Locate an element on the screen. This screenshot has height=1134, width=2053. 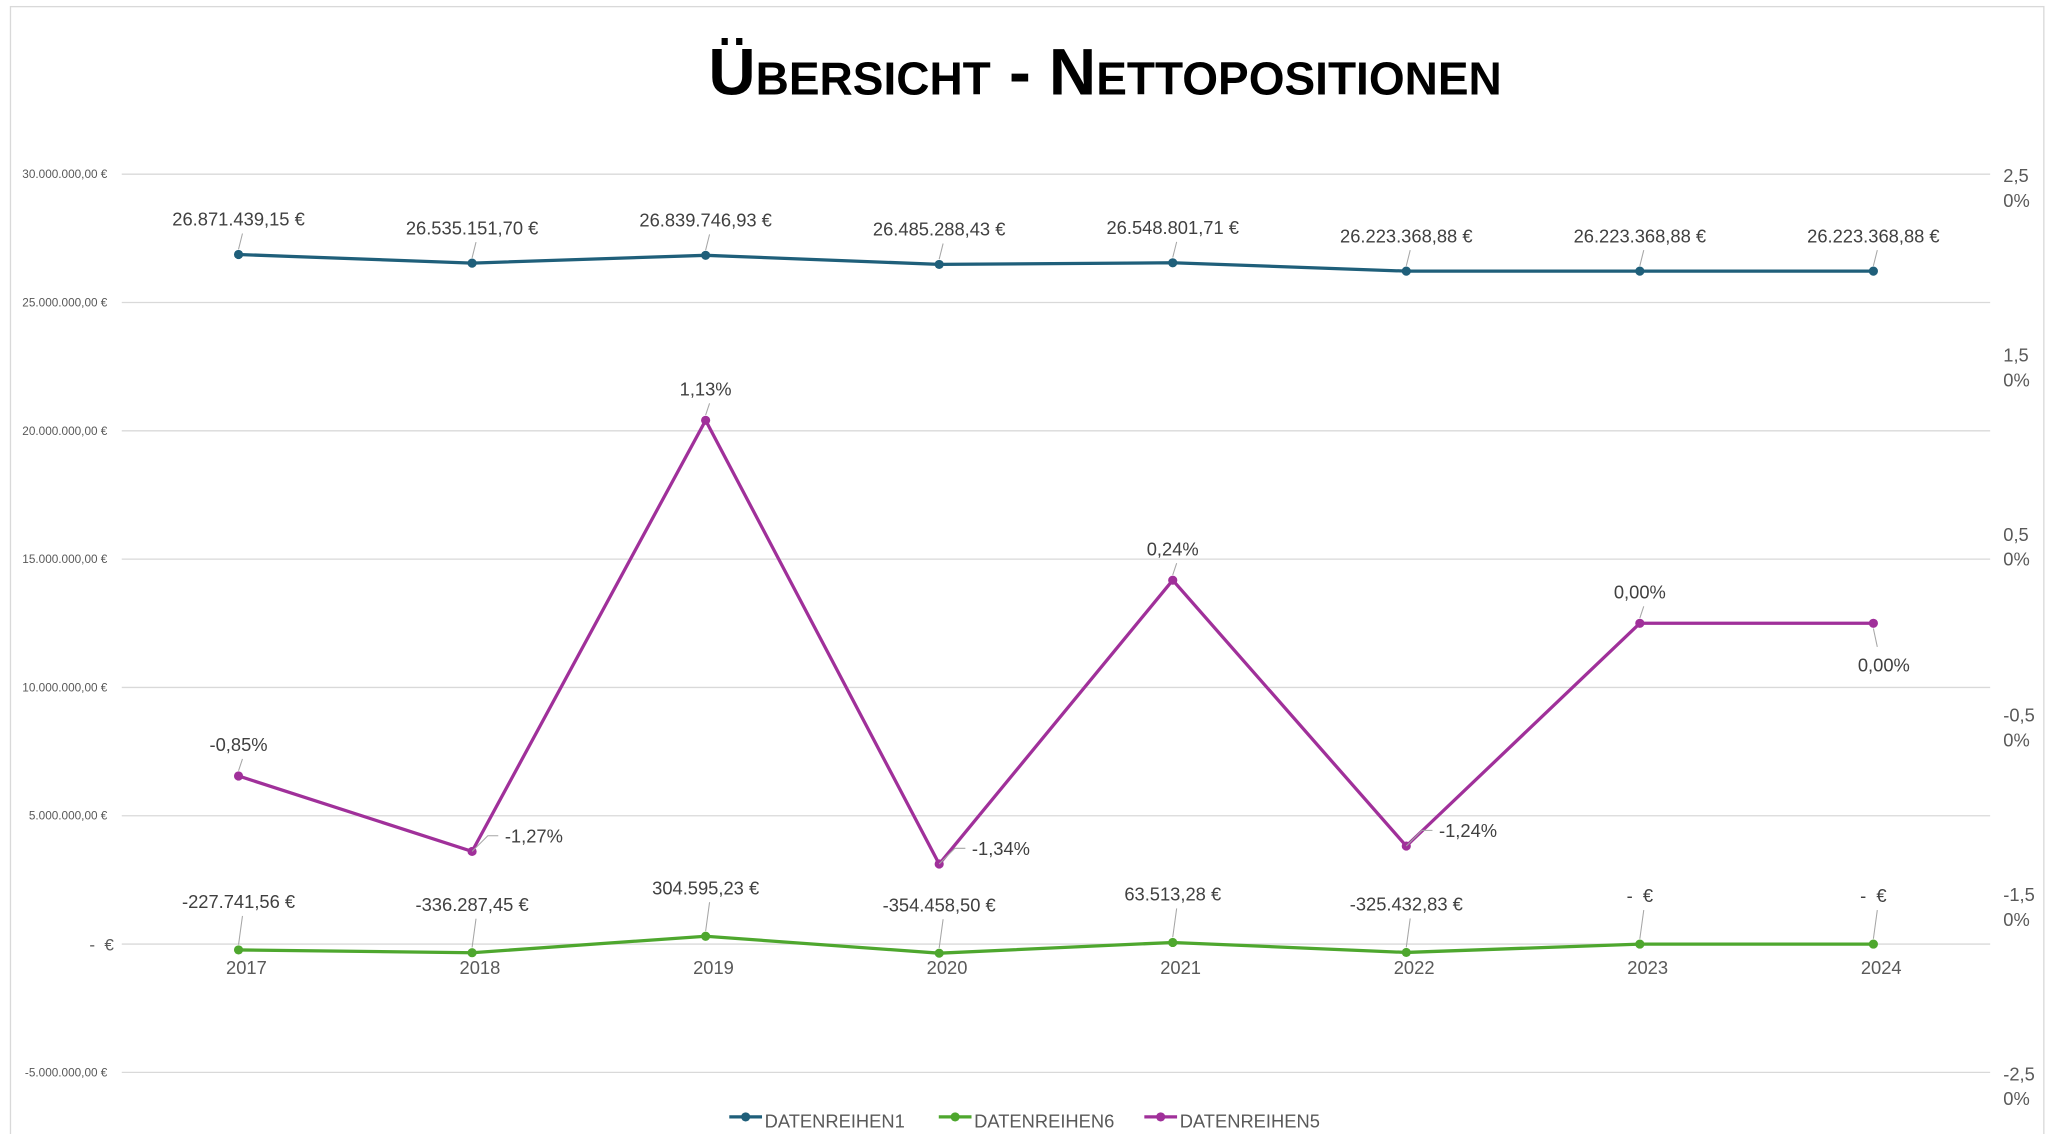
y2-tick-label-box: -2,50% is located at coordinates (2019, 1086).